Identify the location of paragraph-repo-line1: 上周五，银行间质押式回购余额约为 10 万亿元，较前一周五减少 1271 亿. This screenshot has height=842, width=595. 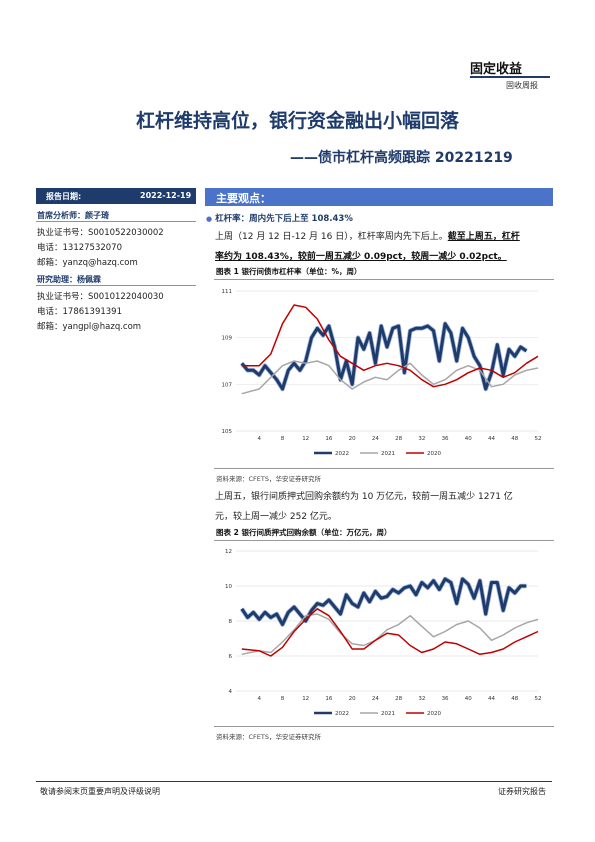
(364, 497).